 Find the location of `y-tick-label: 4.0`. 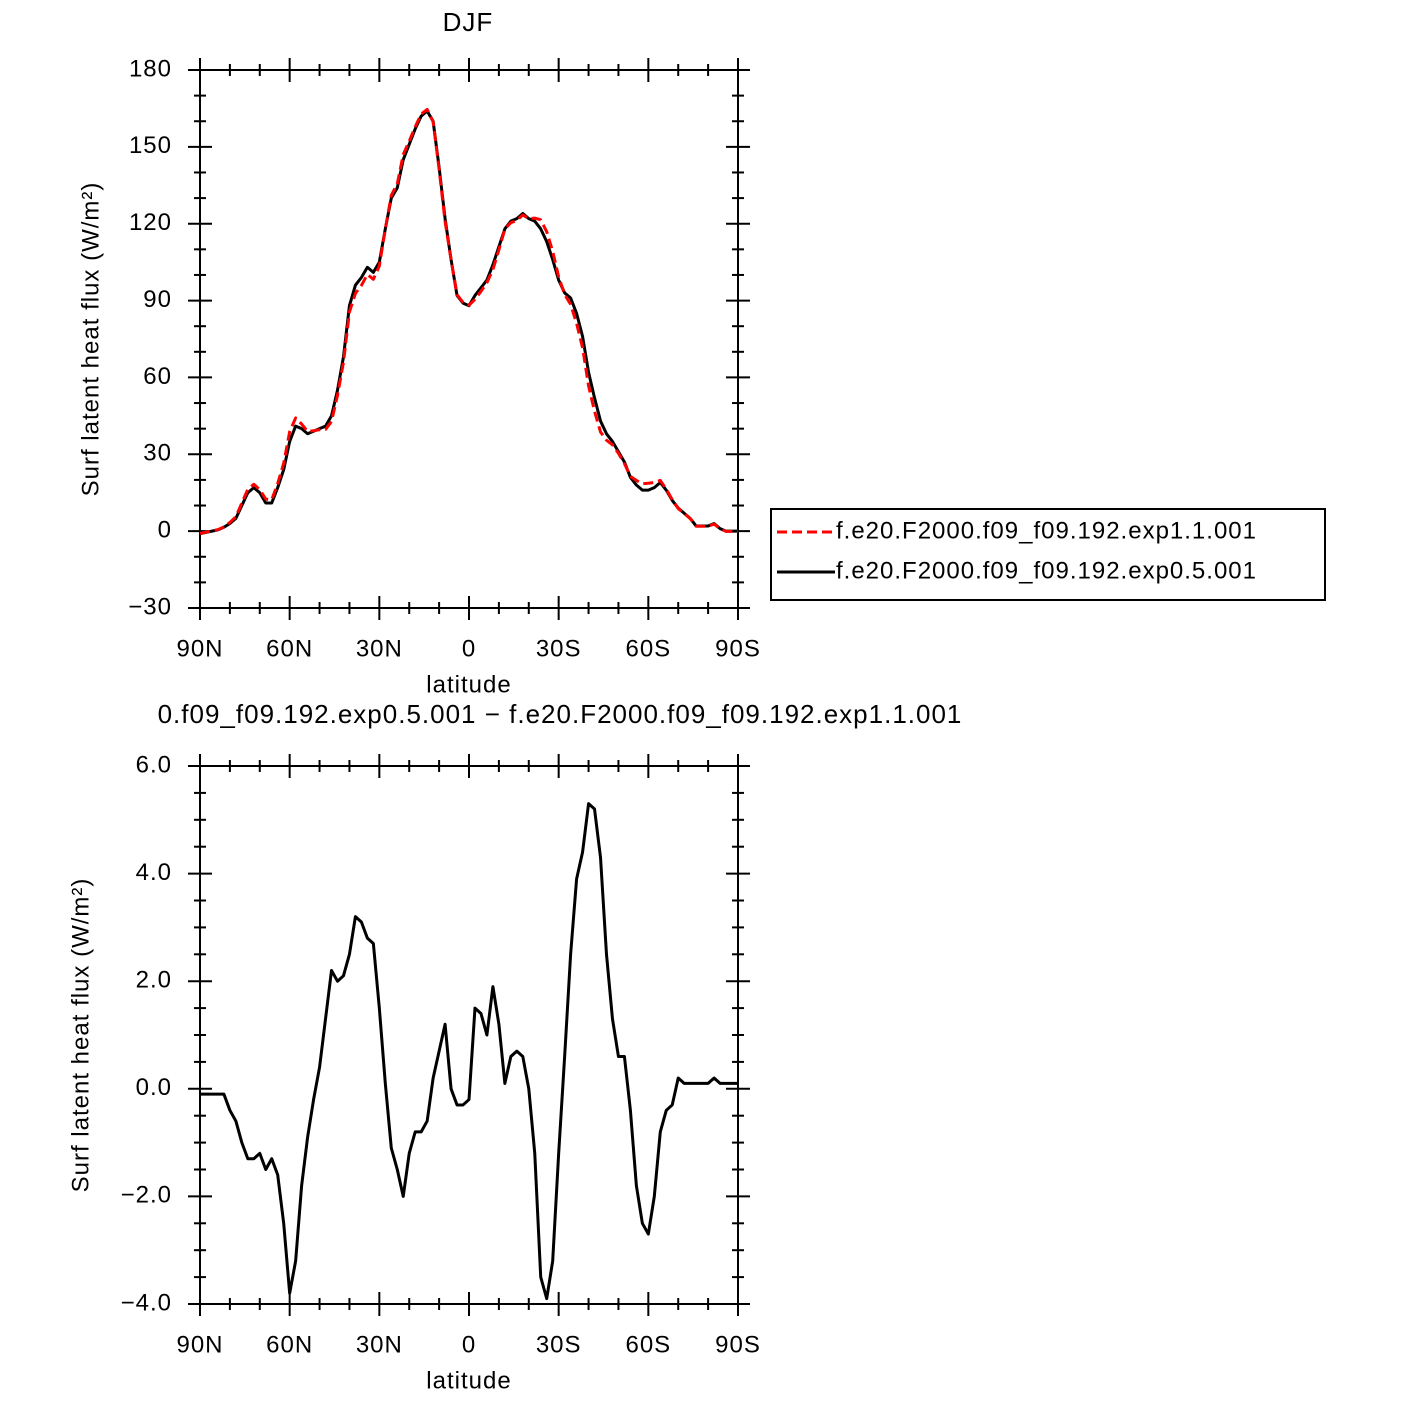

y-tick-label: 4.0 is located at coordinates (154, 872).